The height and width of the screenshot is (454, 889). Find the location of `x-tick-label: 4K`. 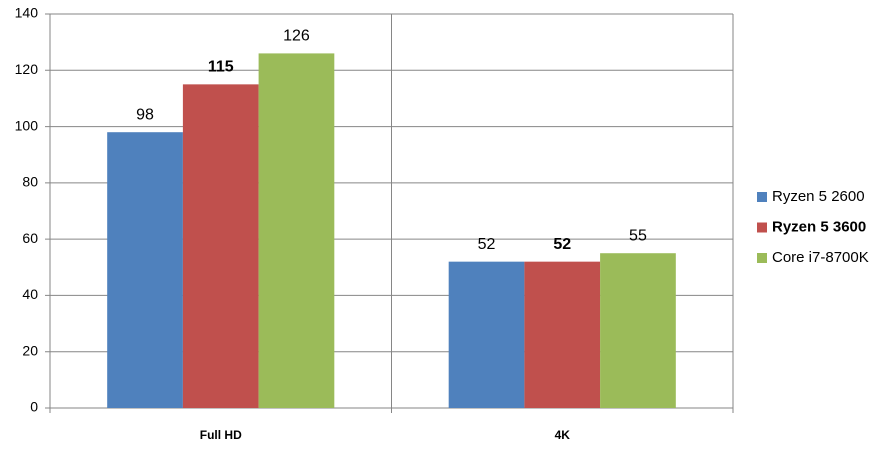

x-tick-label: 4K is located at coordinates (563, 435).